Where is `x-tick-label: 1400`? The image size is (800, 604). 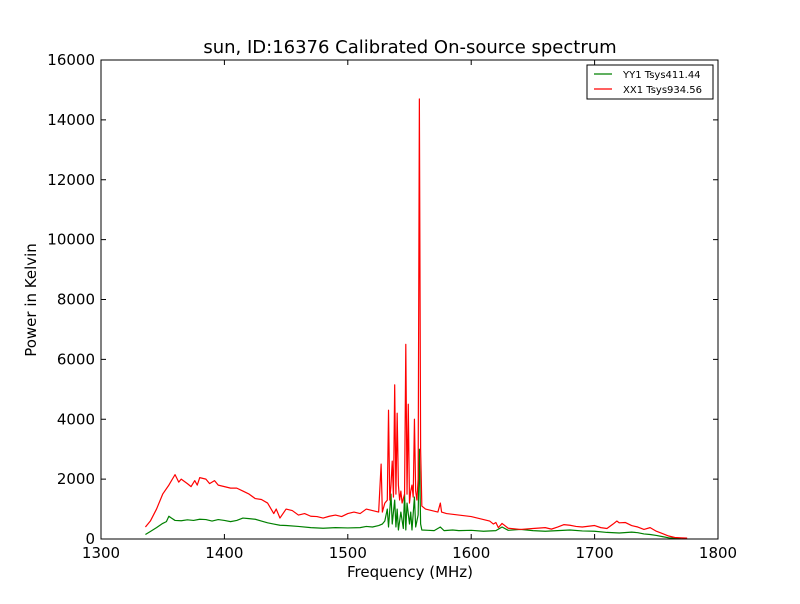
x-tick-label: 1400 is located at coordinates (224, 553).